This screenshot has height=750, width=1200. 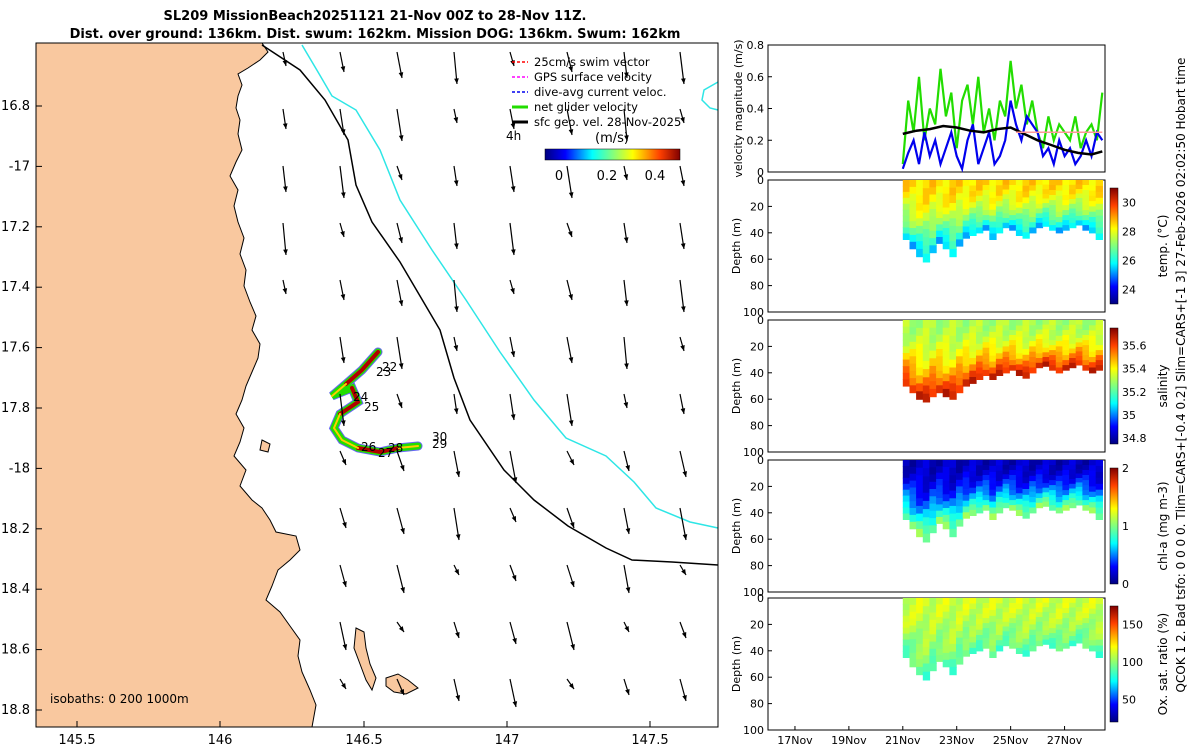 I want to click on time-axis-tick-label: 23Nov, so click(x=957, y=740).